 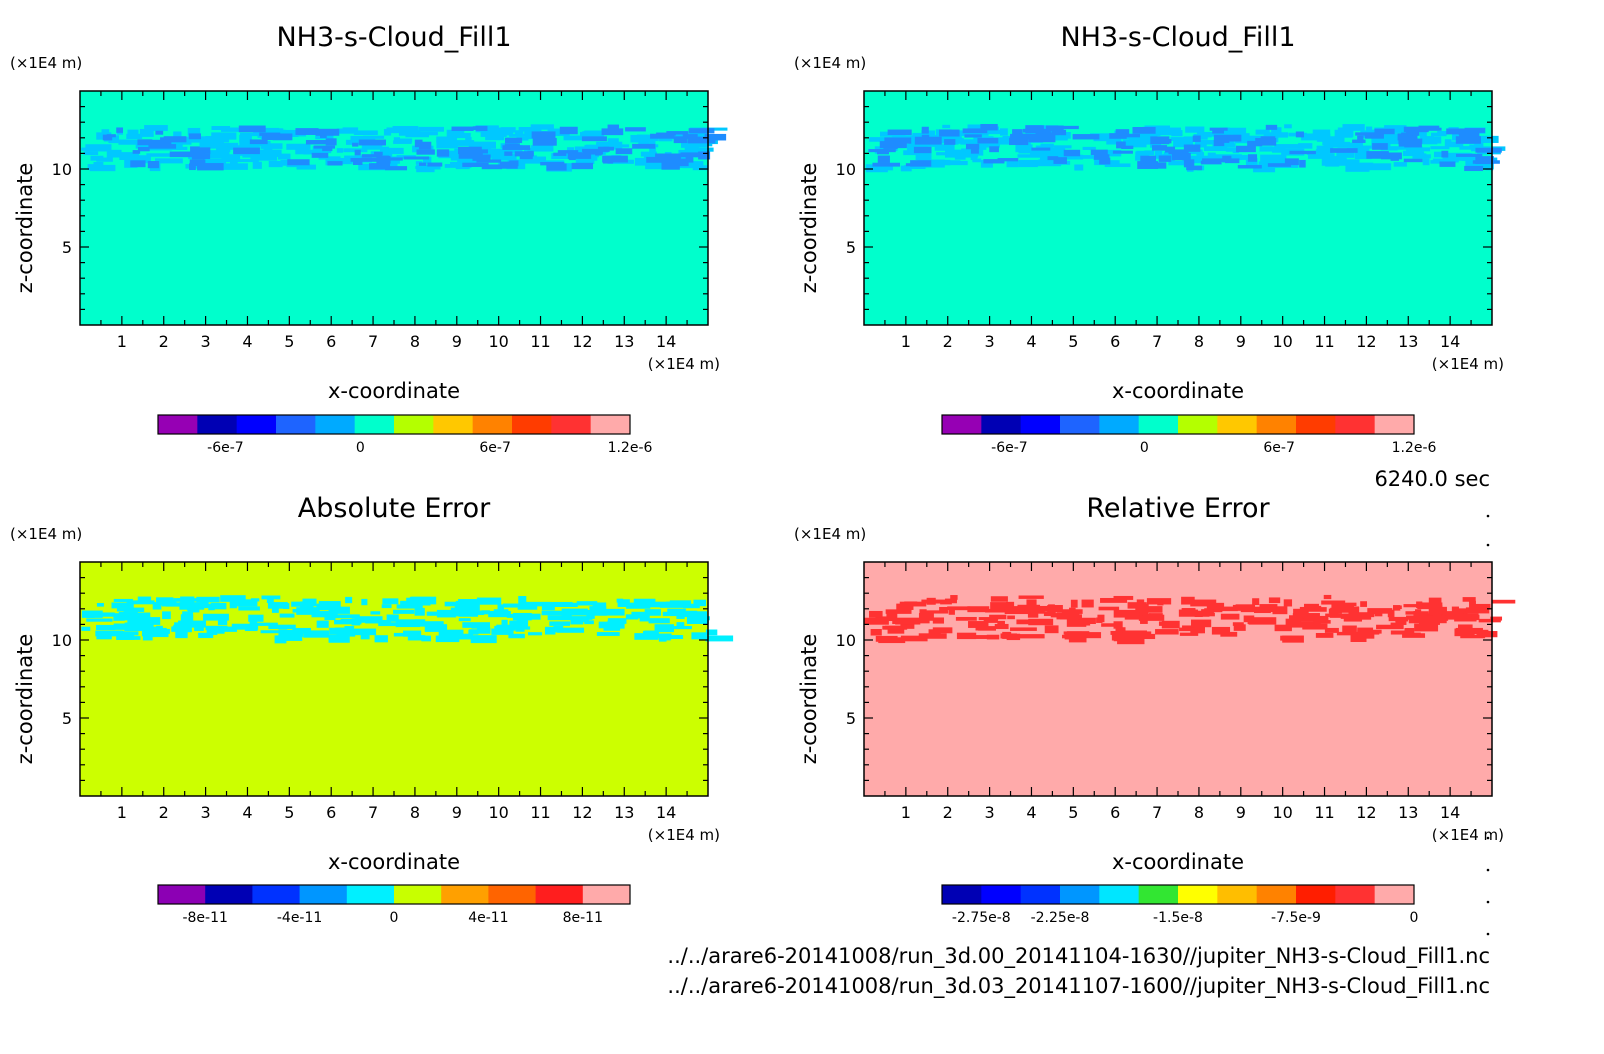 I want to click on plot-background, so click(x=394, y=679).